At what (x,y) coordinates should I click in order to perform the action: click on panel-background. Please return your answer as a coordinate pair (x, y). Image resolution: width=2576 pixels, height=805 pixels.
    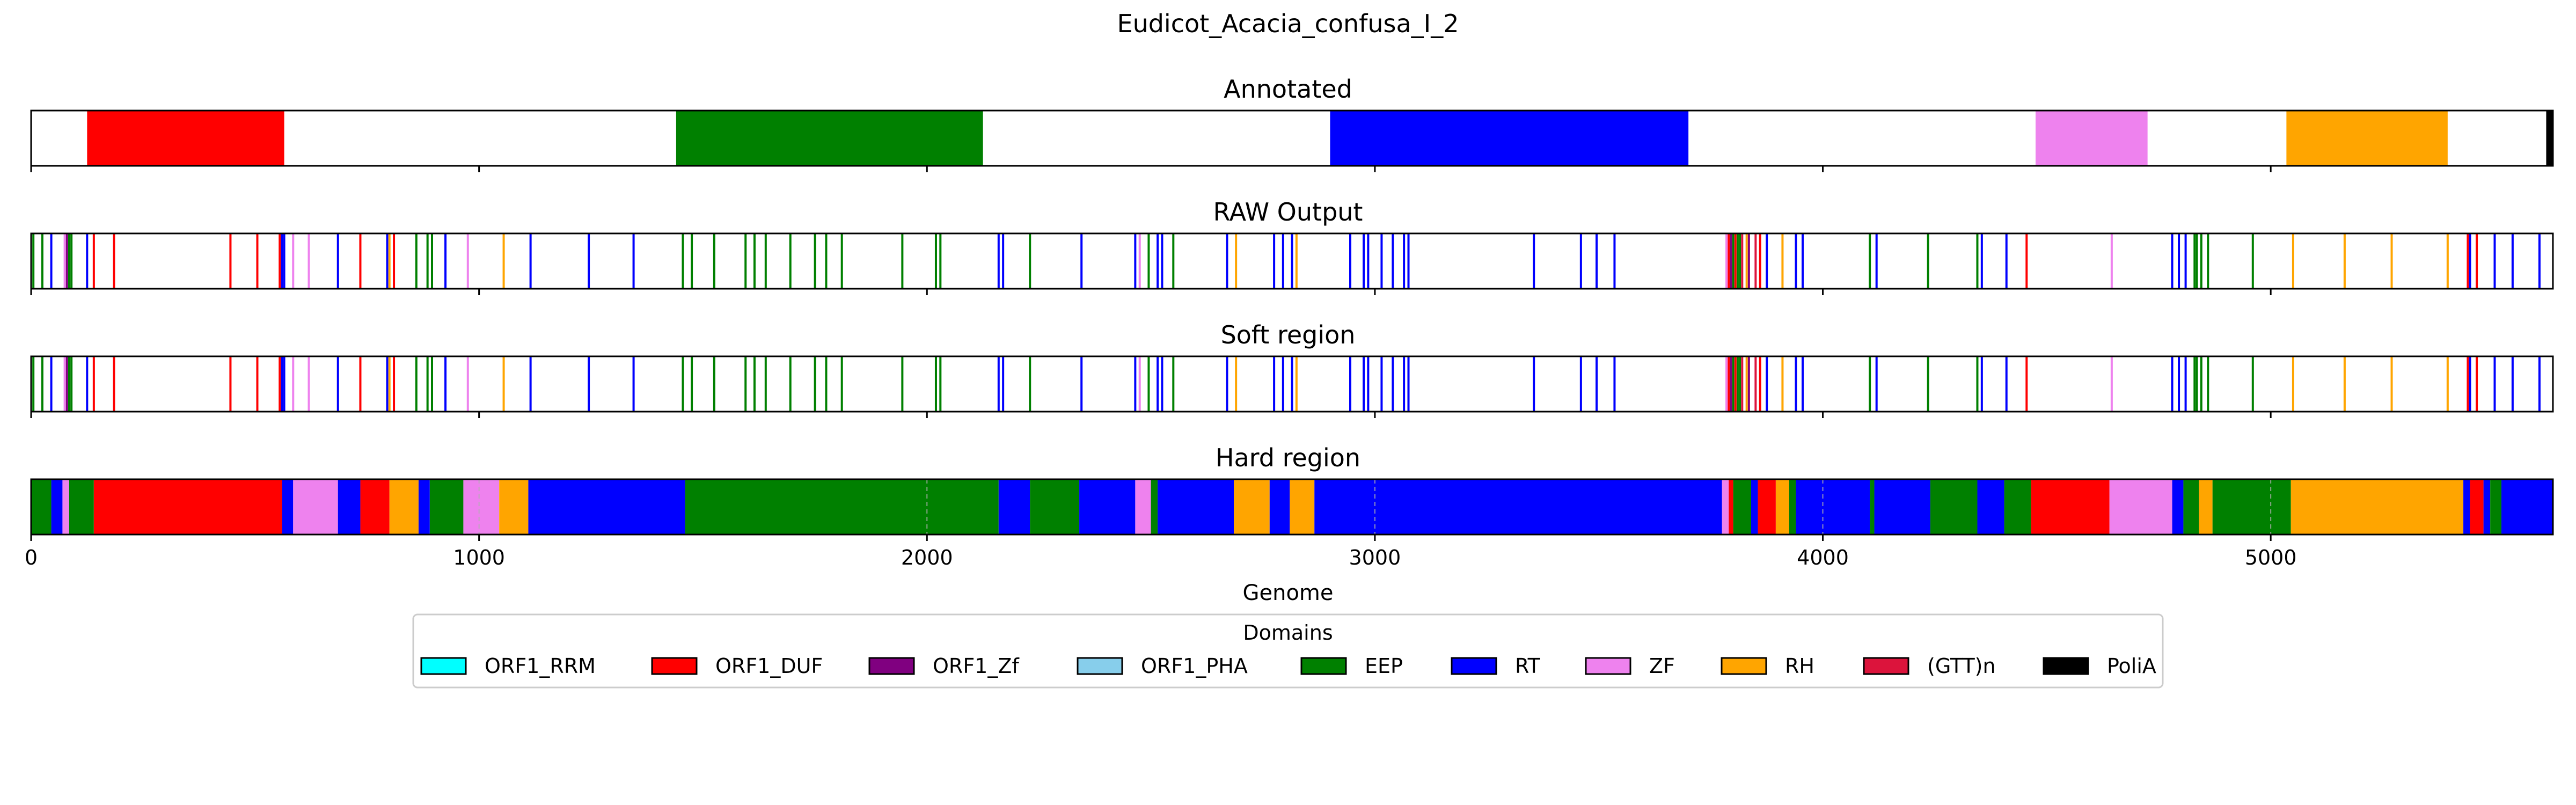
    Looking at the image, I should click on (1292, 138).